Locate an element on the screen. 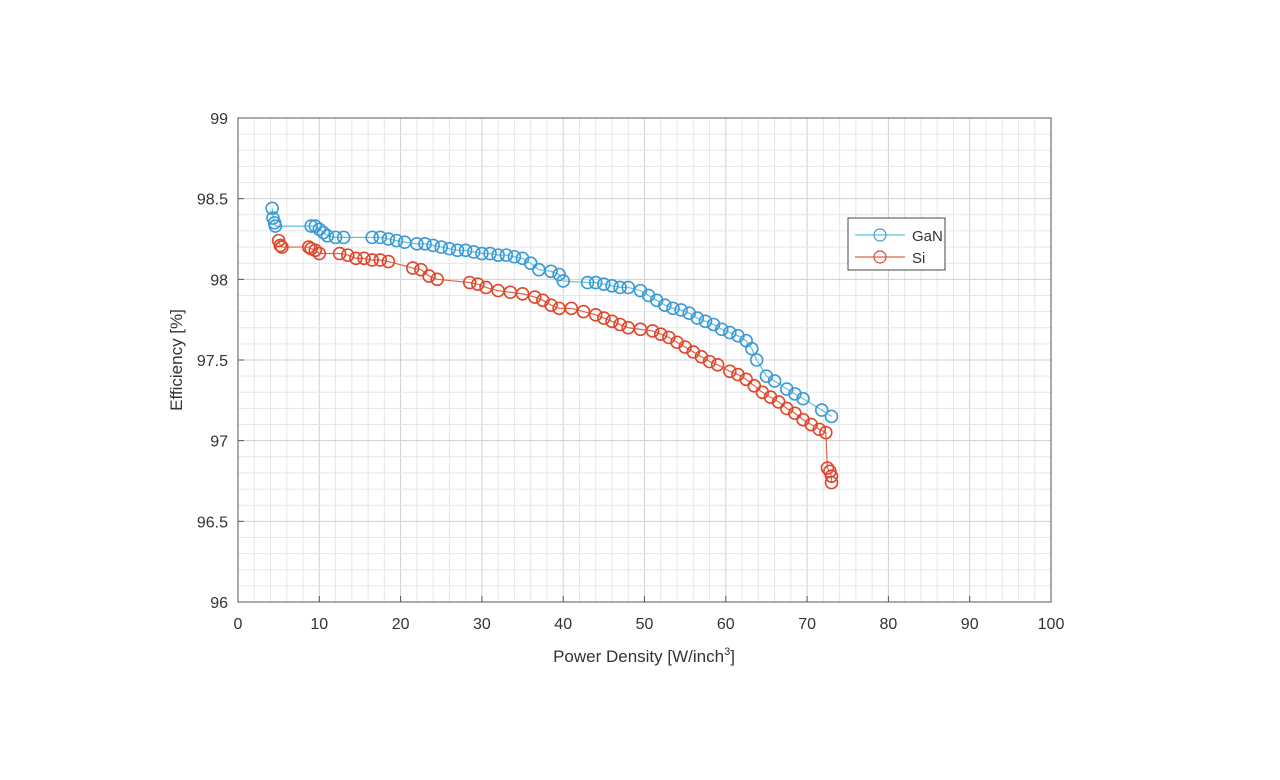 The image size is (1280, 780). x-tick-label: 60 is located at coordinates (726, 624).